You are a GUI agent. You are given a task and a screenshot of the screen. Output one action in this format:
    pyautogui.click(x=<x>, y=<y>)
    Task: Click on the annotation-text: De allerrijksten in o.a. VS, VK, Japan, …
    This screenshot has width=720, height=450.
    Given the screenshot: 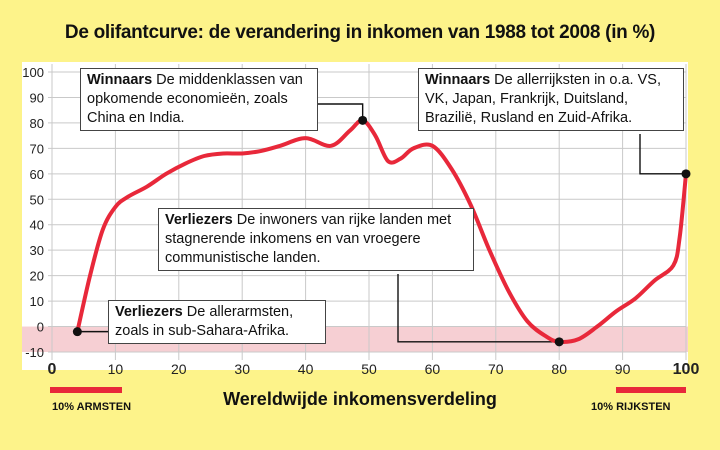 What is the action you would take?
    pyautogui.click(x=543, y=99)
    